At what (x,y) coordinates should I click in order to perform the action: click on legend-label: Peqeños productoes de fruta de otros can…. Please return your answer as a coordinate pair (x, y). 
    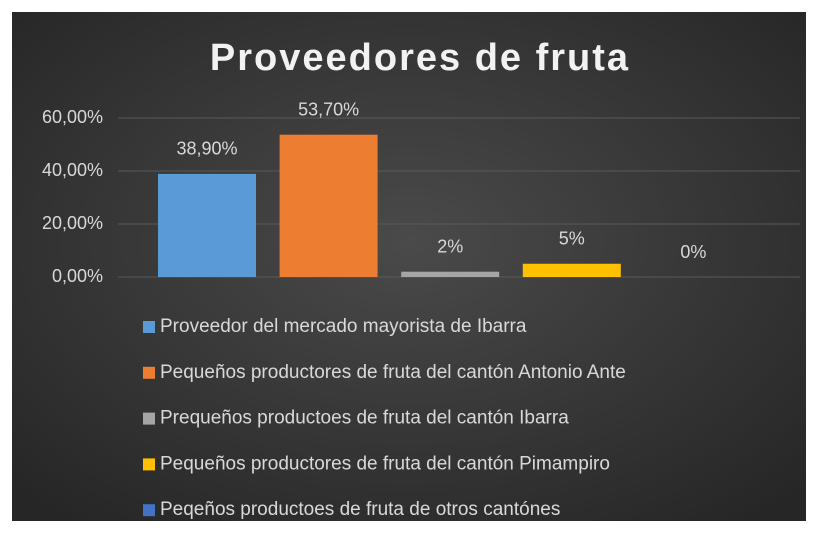
    Looking at the image, I should click on (360, 509).